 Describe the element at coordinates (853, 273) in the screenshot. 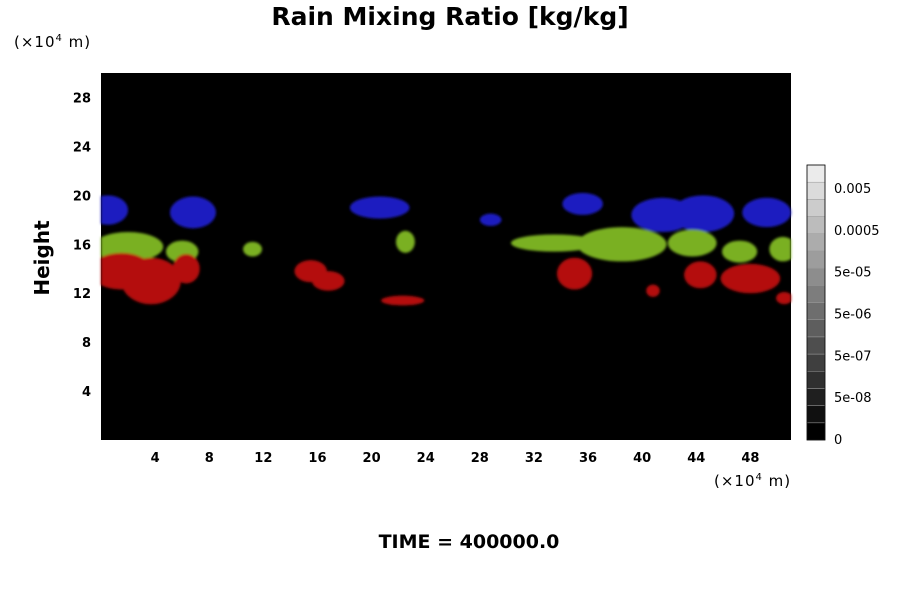

I see `colorbar-tick-label: 5e-05` at that location.